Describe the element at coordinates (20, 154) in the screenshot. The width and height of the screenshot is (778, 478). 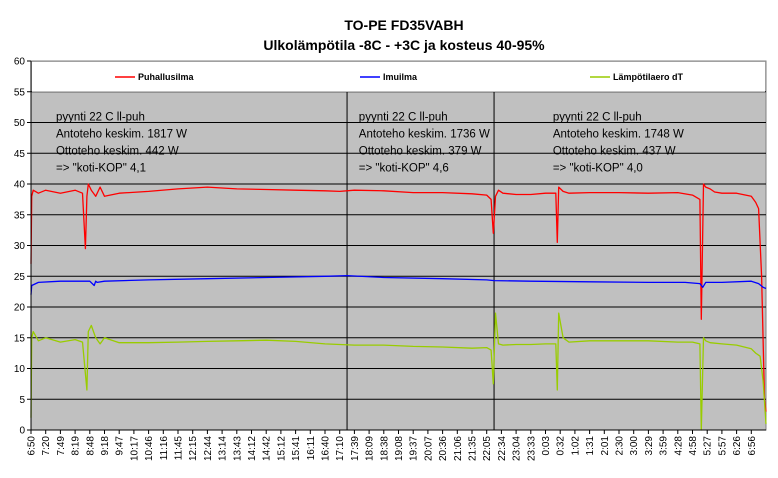
I see `y-tick-label: 45` at that location.